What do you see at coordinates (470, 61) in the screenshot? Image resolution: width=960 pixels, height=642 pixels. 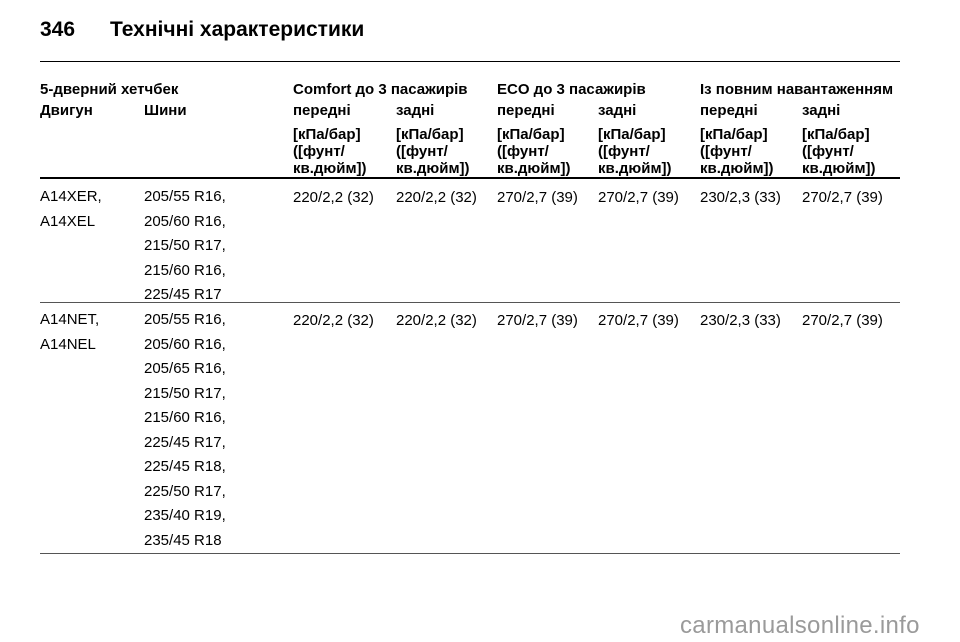 I see `header-rule` at bounding box center [470, 61].